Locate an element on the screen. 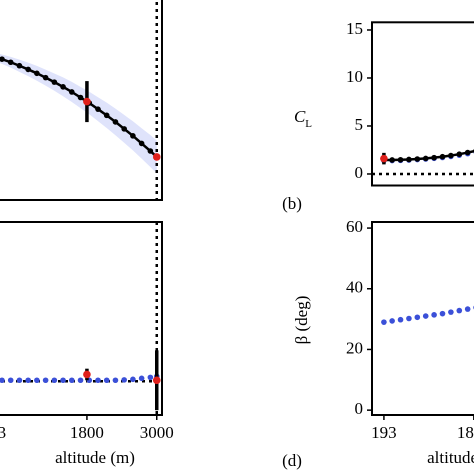 The width and height of the screenshot is (474, 474). y-tick-label: 15 is located at coordinates (354, 28).